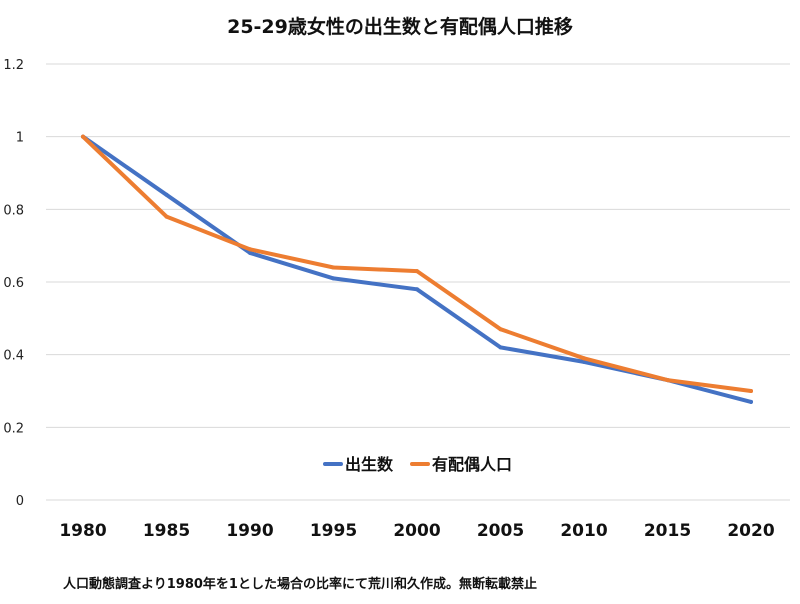 The width and height of the screenshot is (800, 604). Describe the element at coordinates (13, 210) in the screenshot. I see `y-tick-label: 0.8` at that location.